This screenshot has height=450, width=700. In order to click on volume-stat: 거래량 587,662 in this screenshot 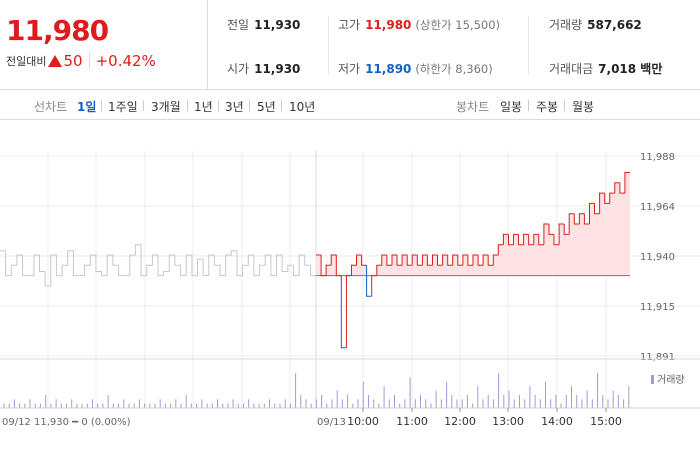, I will do `click(595, 24)`.